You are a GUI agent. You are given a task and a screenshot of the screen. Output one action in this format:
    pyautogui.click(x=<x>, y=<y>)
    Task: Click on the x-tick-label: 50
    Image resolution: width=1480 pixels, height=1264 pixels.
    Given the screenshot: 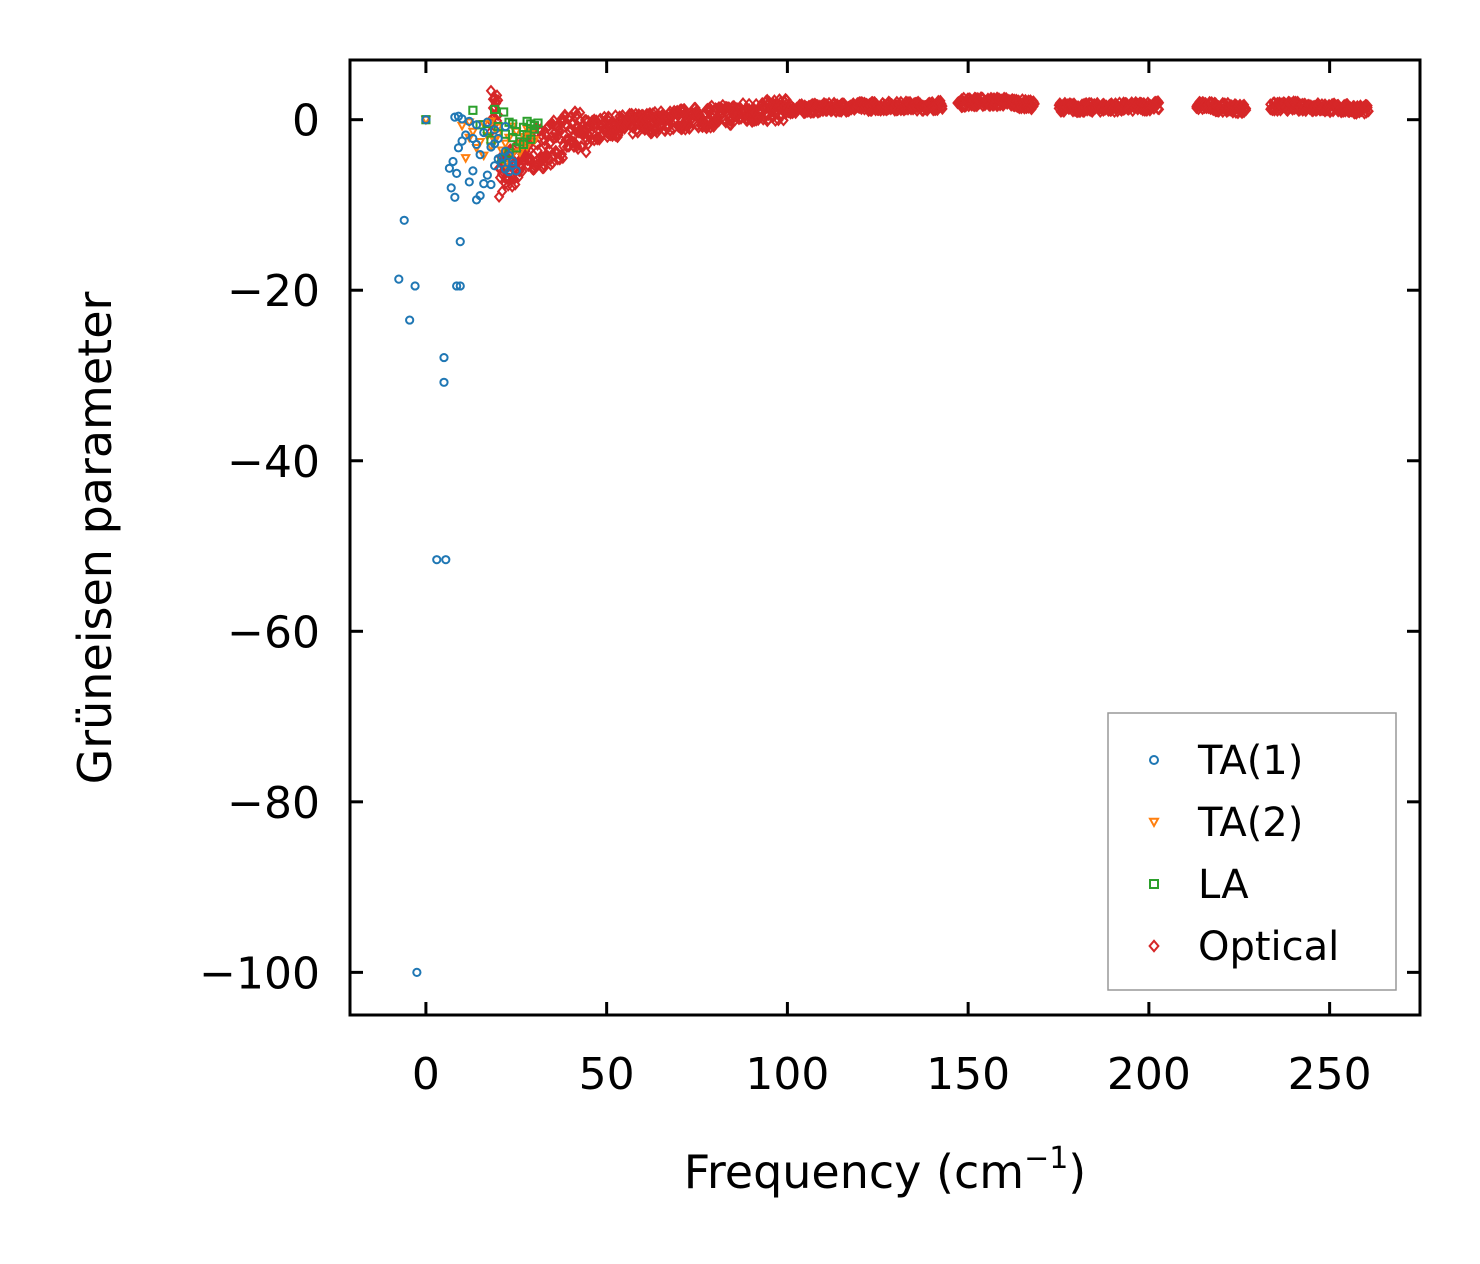 What is the action you would take?
    pyautogui.click(x=607, y=1074)
    